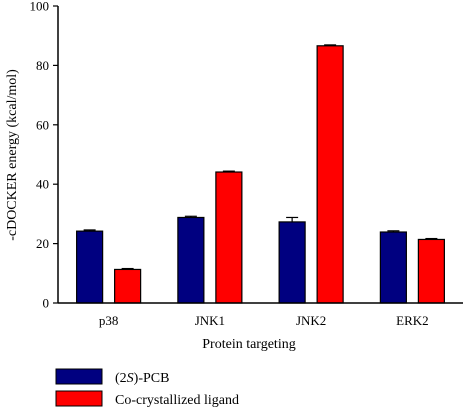 The image size is (466, 408). I want to click on bar-series-1-p38, so click(90, 267).